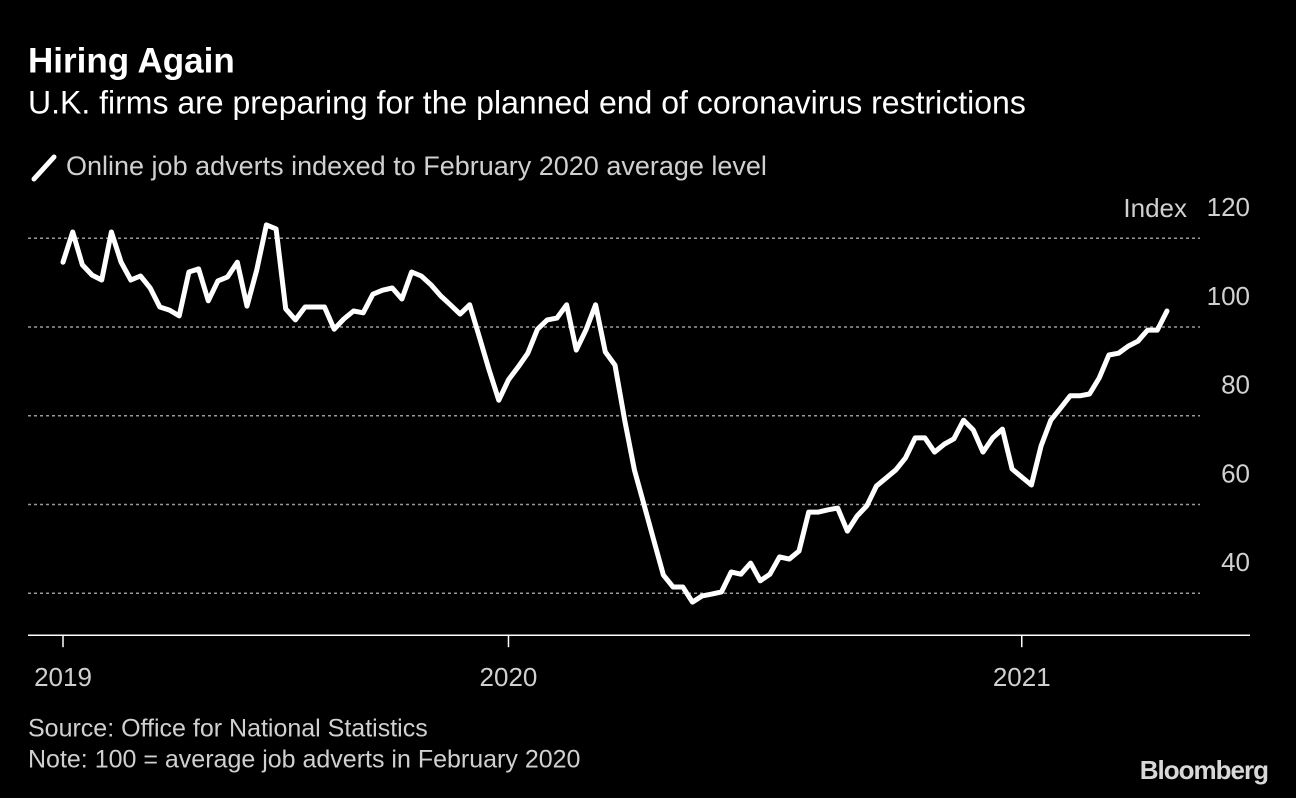  Describe the element at coordinates (131, 60) in the screenshot. I see `chart-title: Hiring Again` at that location.